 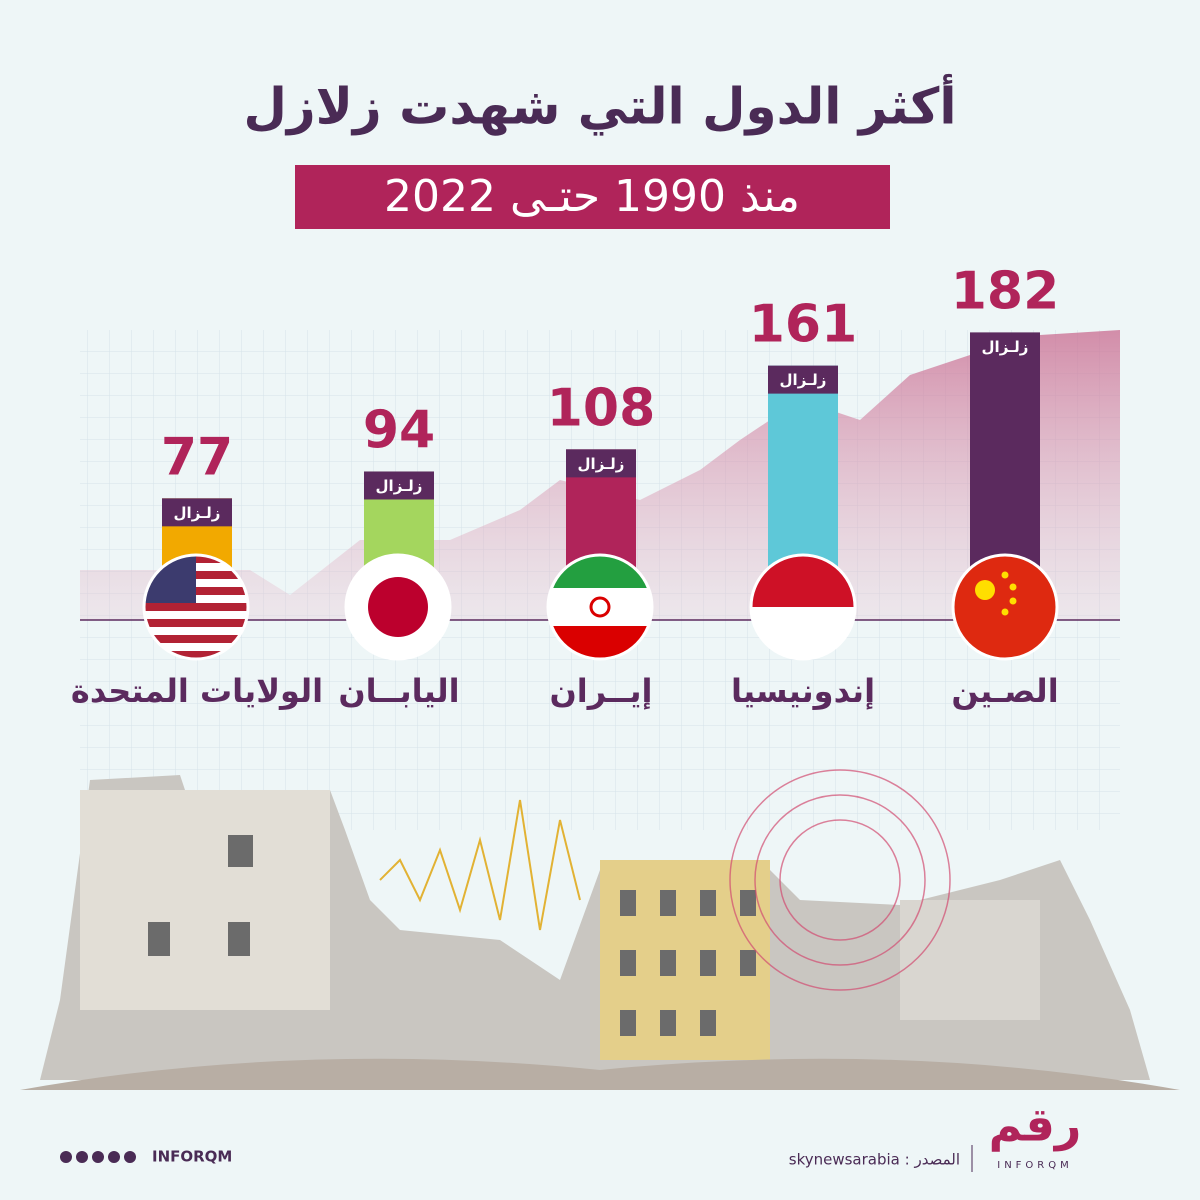 What do you see at coordinates (398, 607) in the screenshot?
I see `flag-japan` at bounding box center [398, 607].